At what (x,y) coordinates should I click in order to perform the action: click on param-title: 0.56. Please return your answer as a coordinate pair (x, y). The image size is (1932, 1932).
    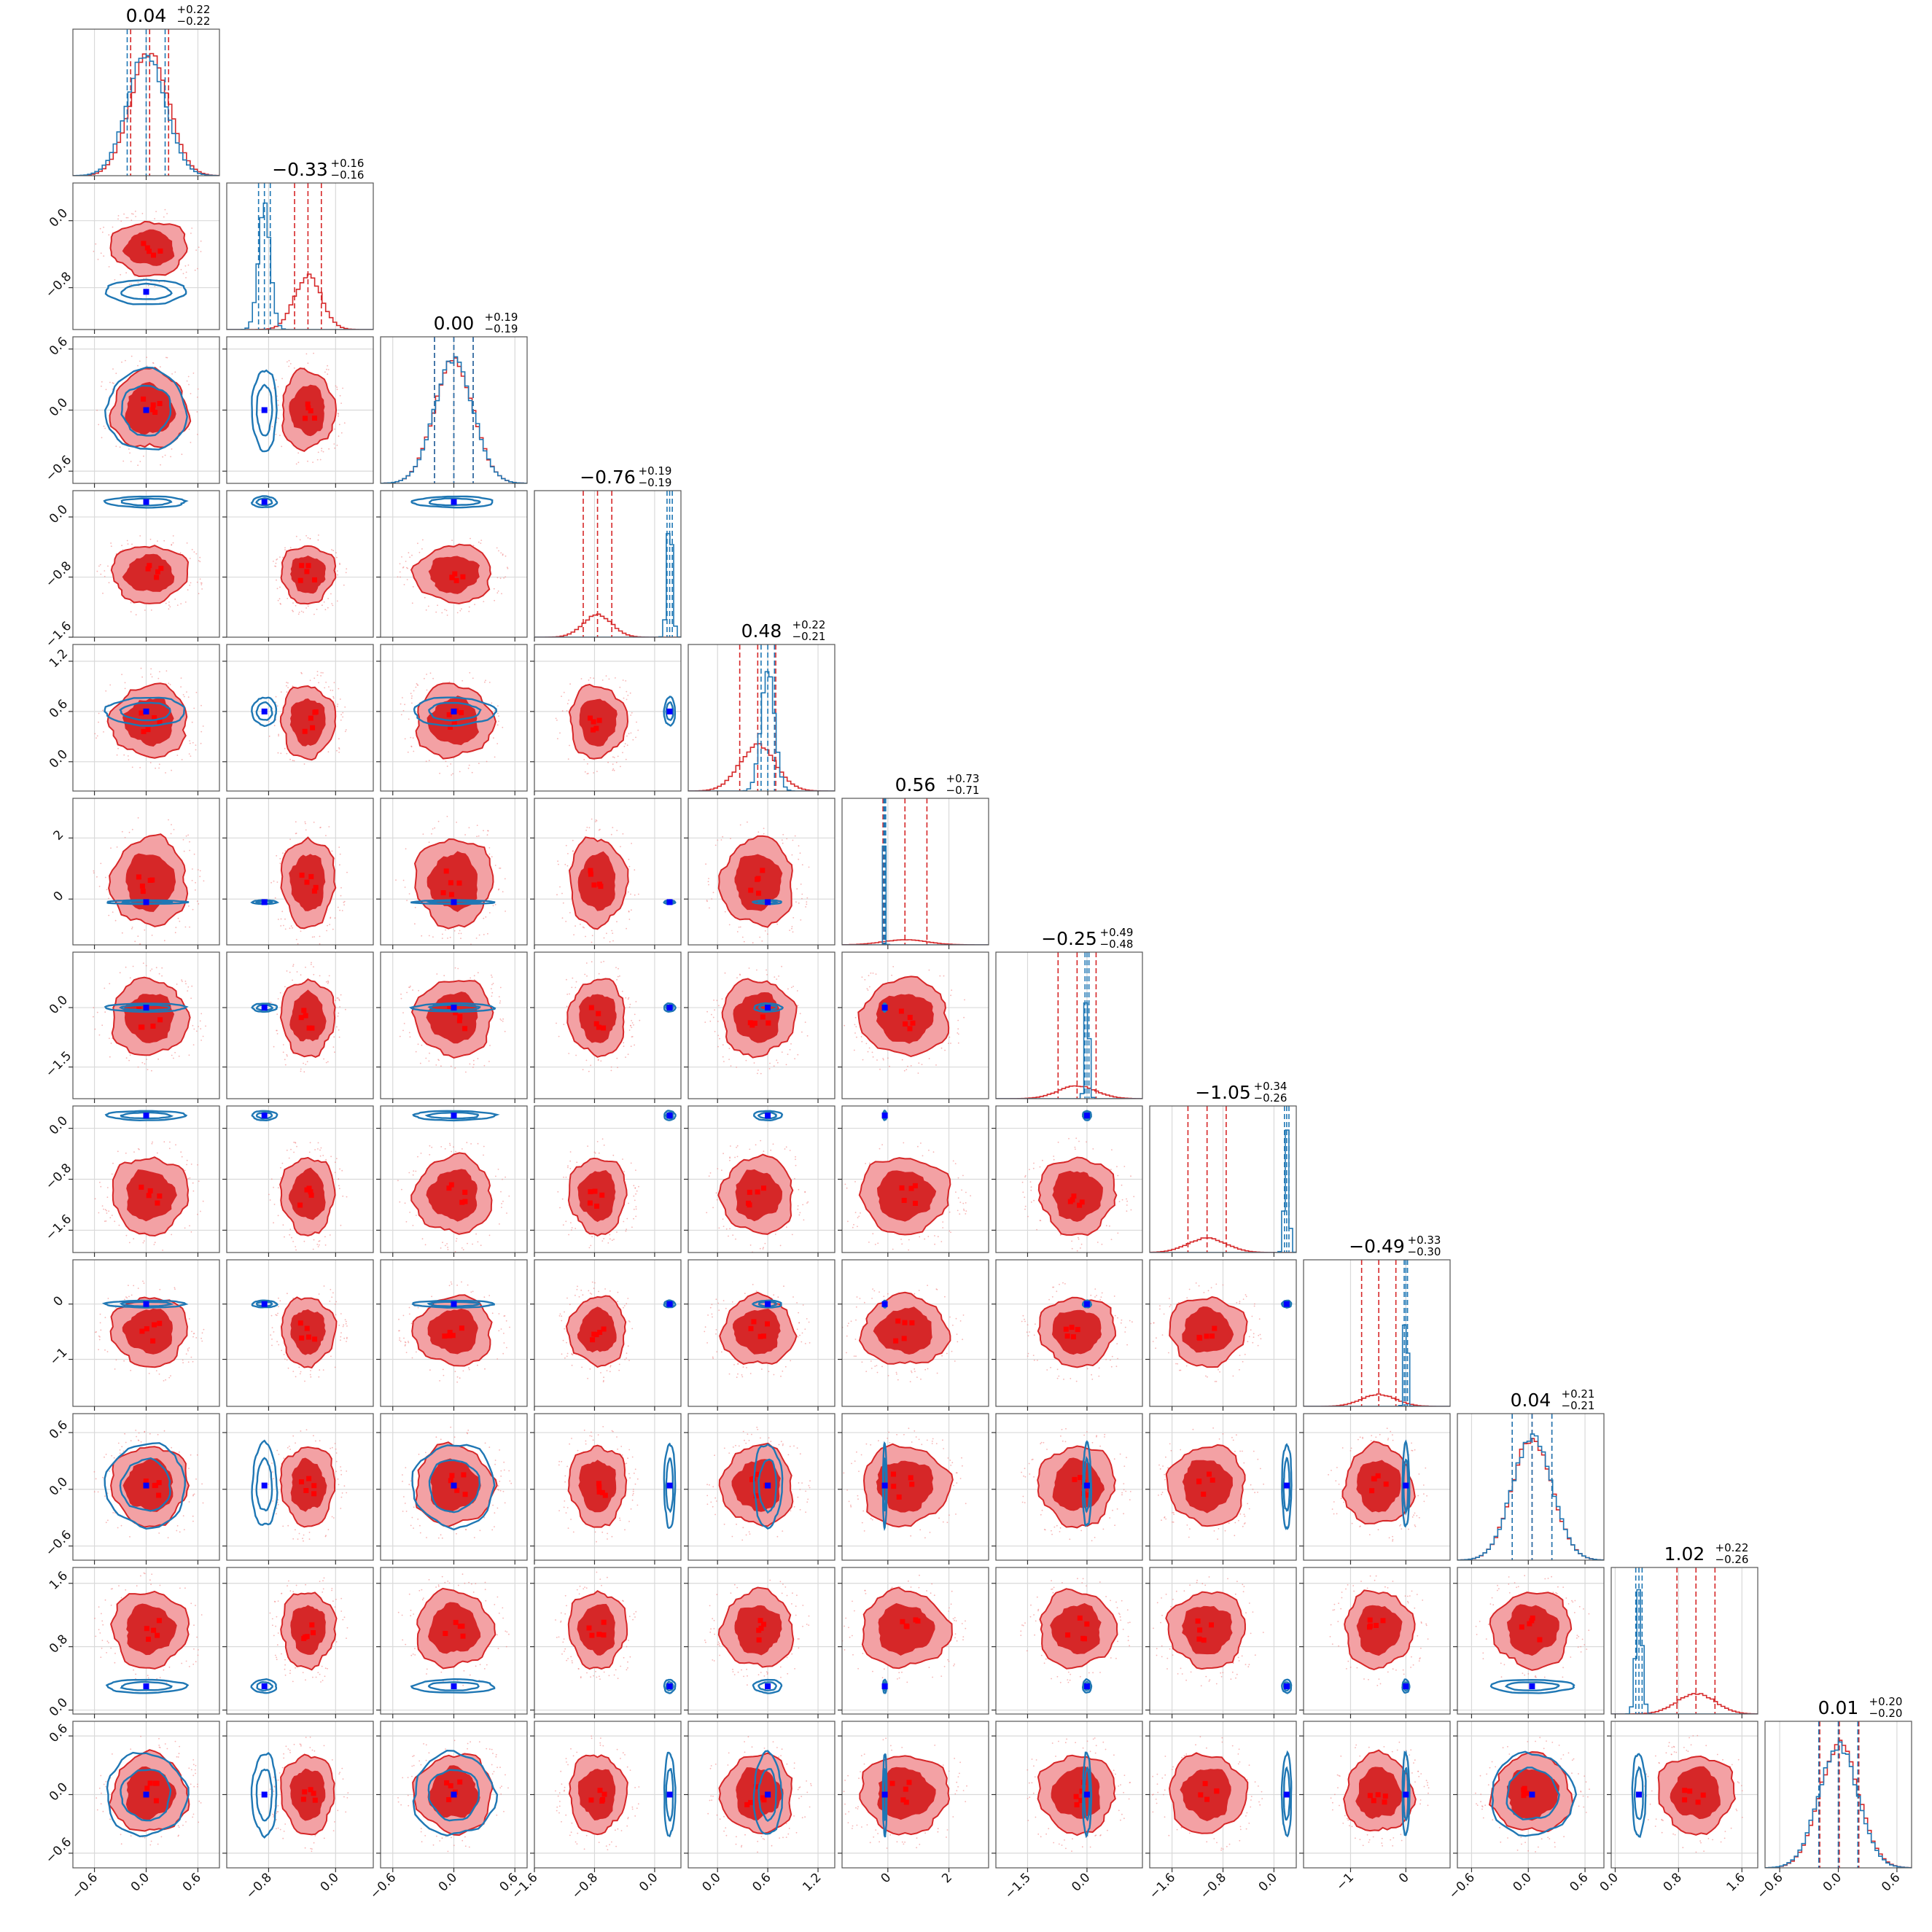
    Looking at the image, I should click on (915, 784).